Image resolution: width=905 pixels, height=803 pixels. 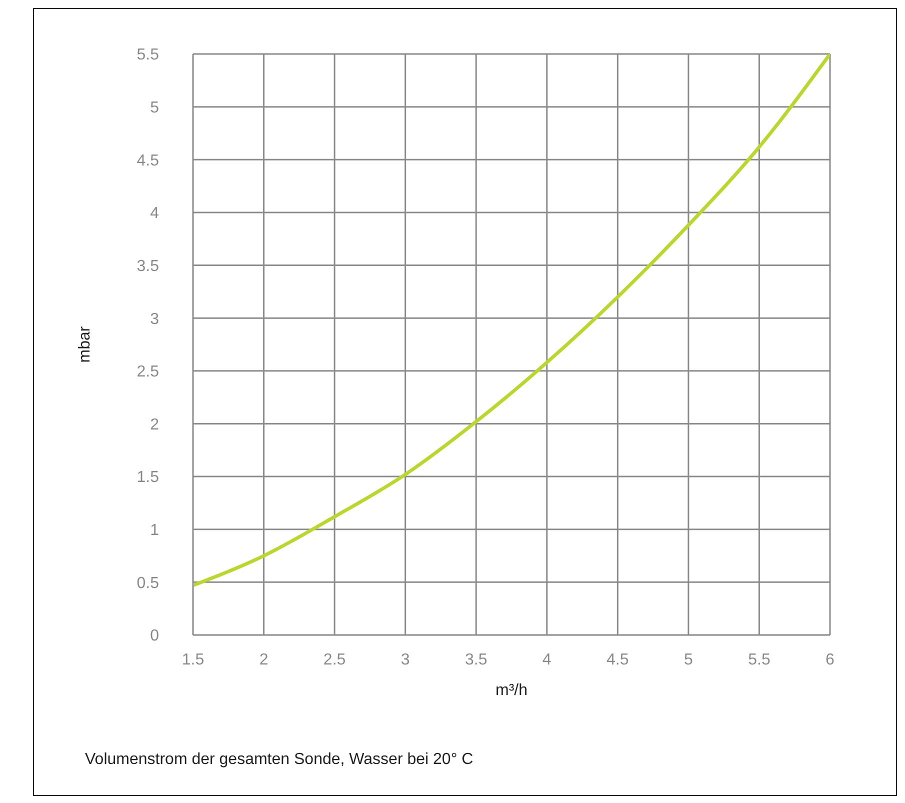 What do you see at coordinates (279, 760) in the screenshot?
I see `text: Volumenstrom der gesamten Sonde, Wasser bei 20° C` at bounding box center [279, 760].